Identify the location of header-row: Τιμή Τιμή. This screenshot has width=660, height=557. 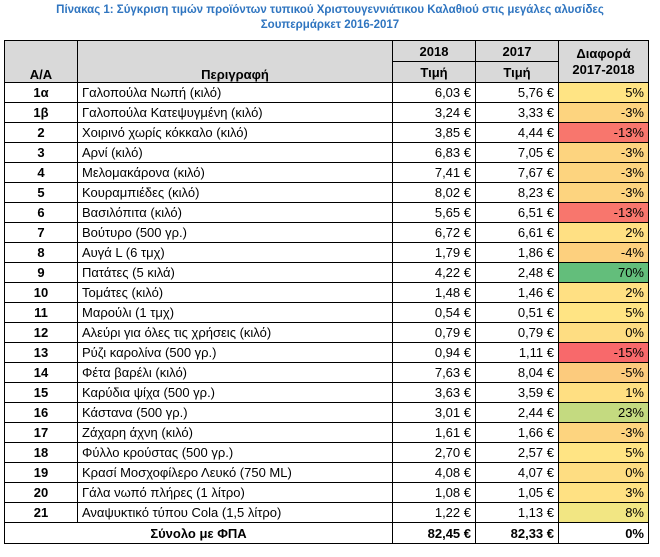
(327, 72).